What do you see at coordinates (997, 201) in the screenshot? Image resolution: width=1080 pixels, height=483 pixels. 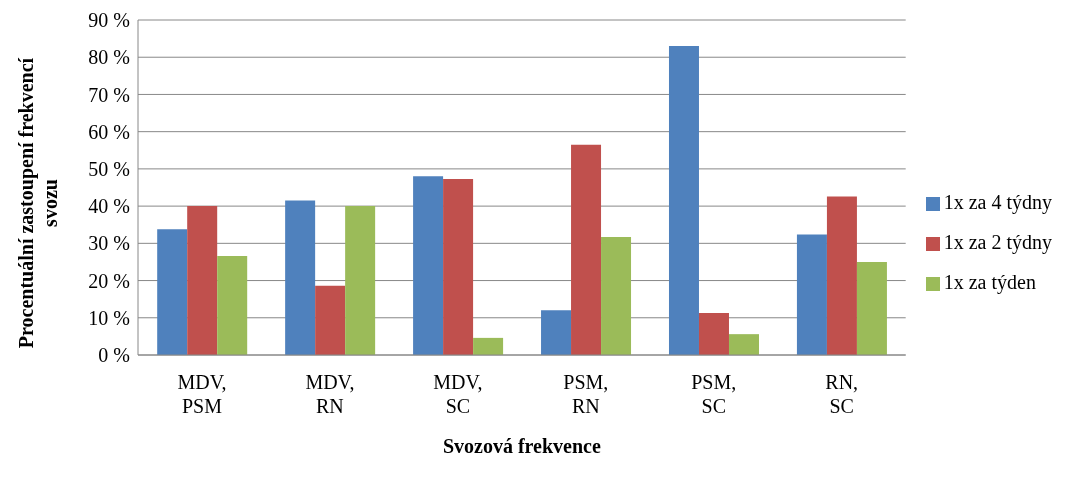 I see `legend-label: 1x za 4 týdny` at bounding box center [997, 201].